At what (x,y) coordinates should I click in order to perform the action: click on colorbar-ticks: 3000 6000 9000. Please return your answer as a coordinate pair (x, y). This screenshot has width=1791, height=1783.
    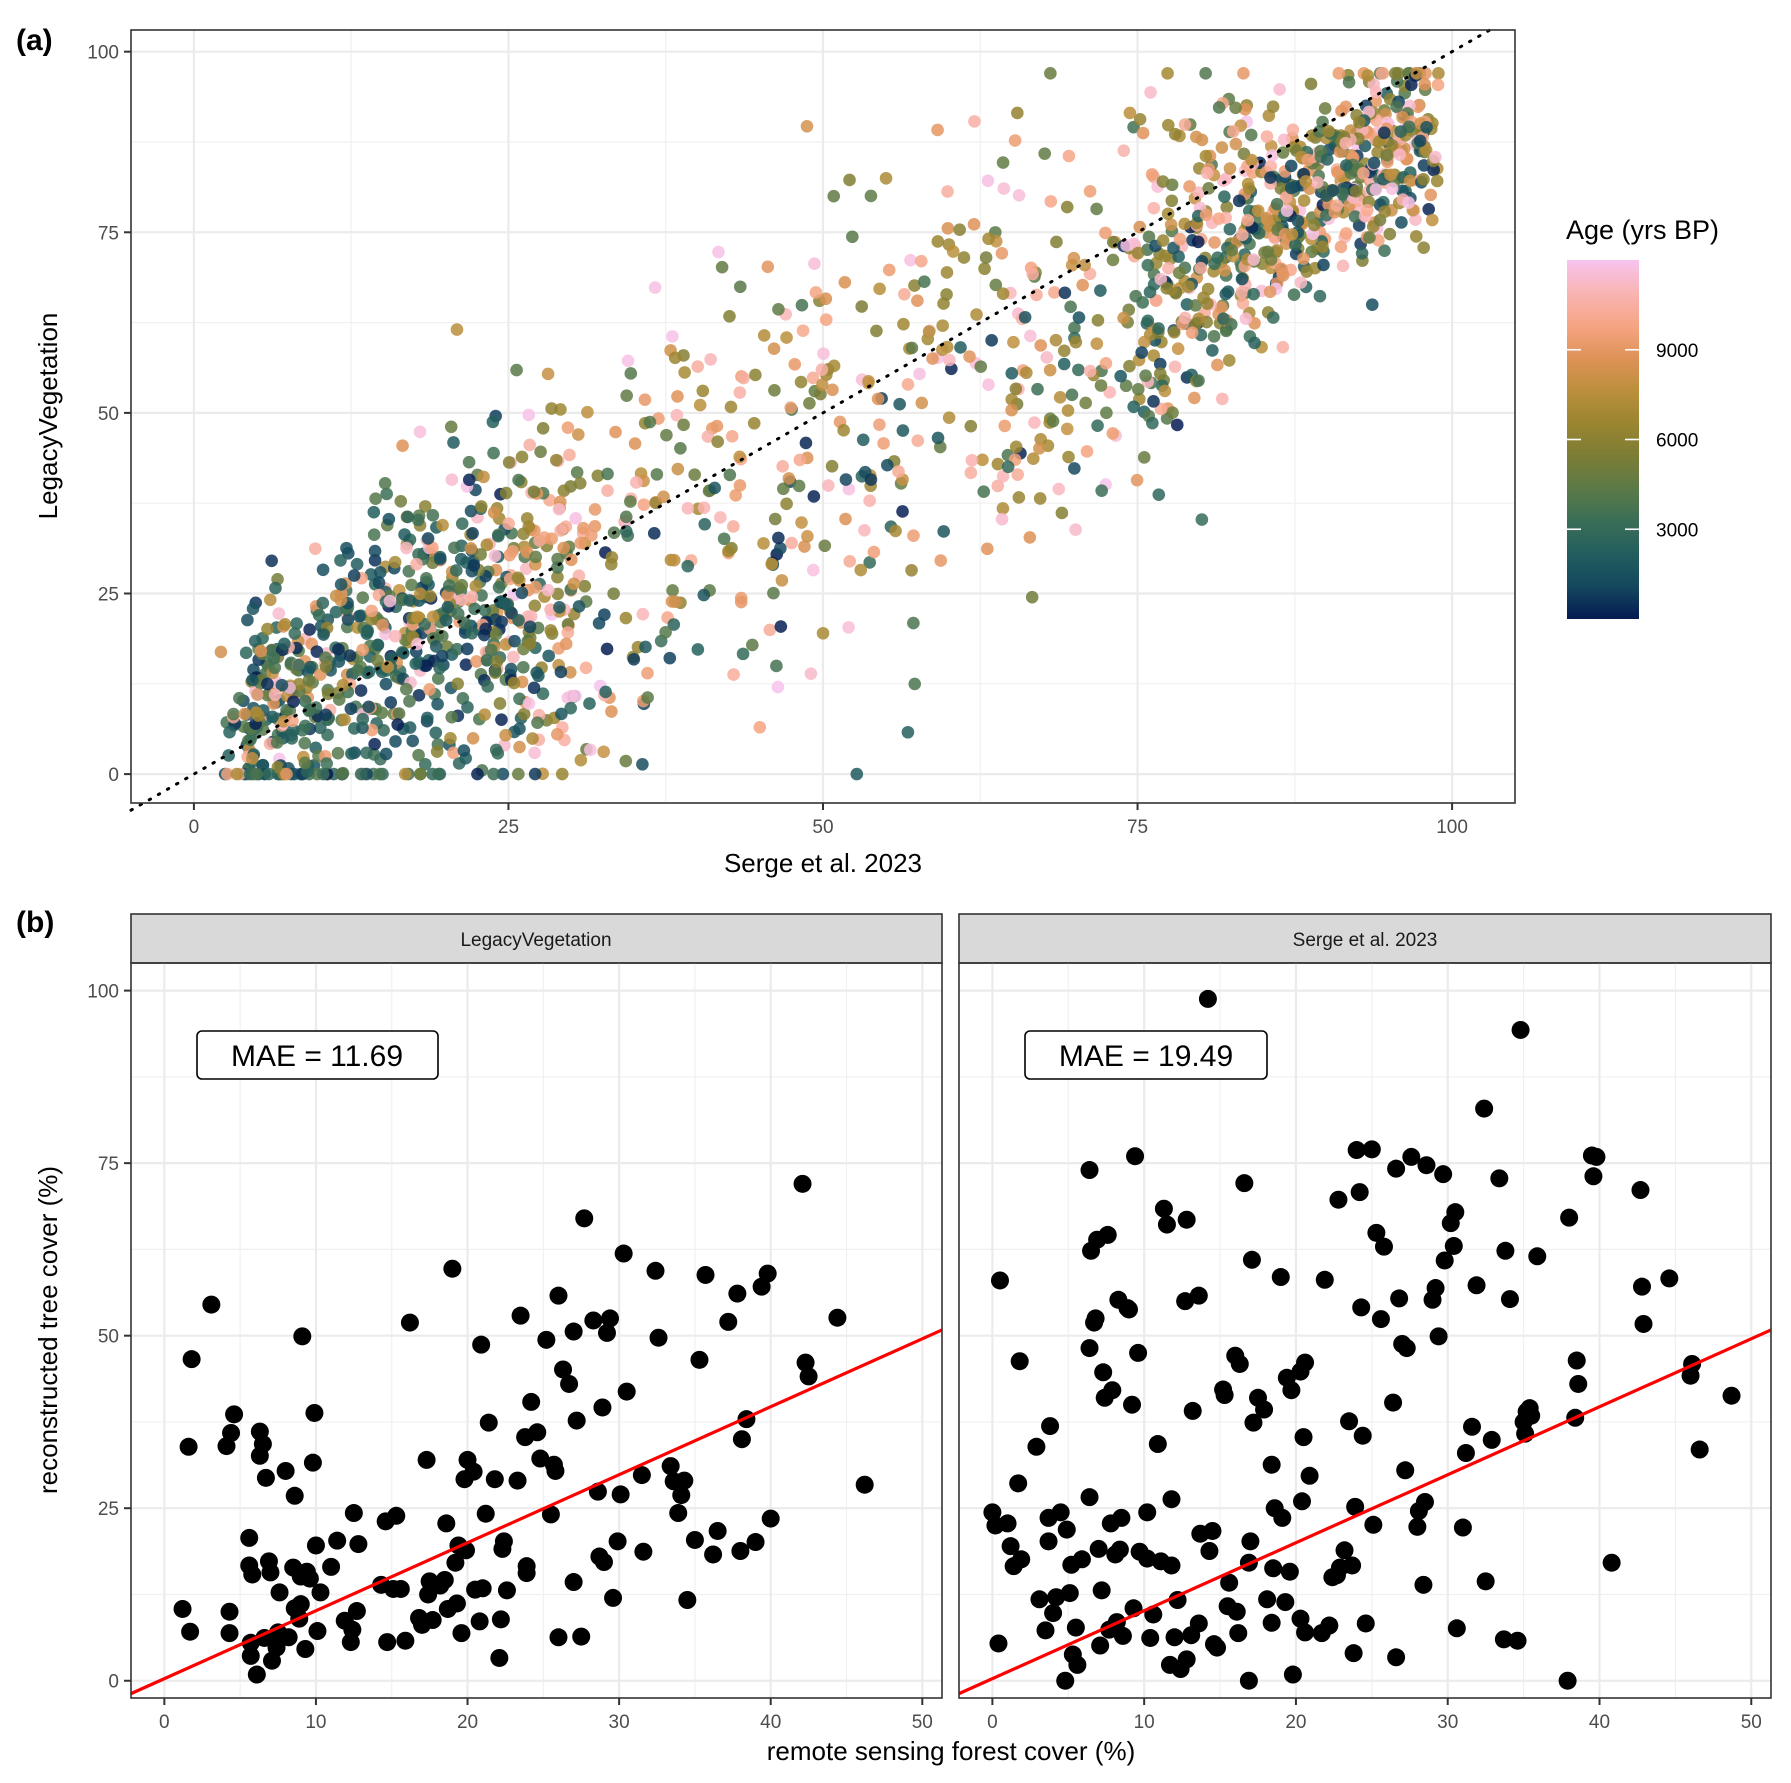
    Looking at the image, I should click on (1632, 441).